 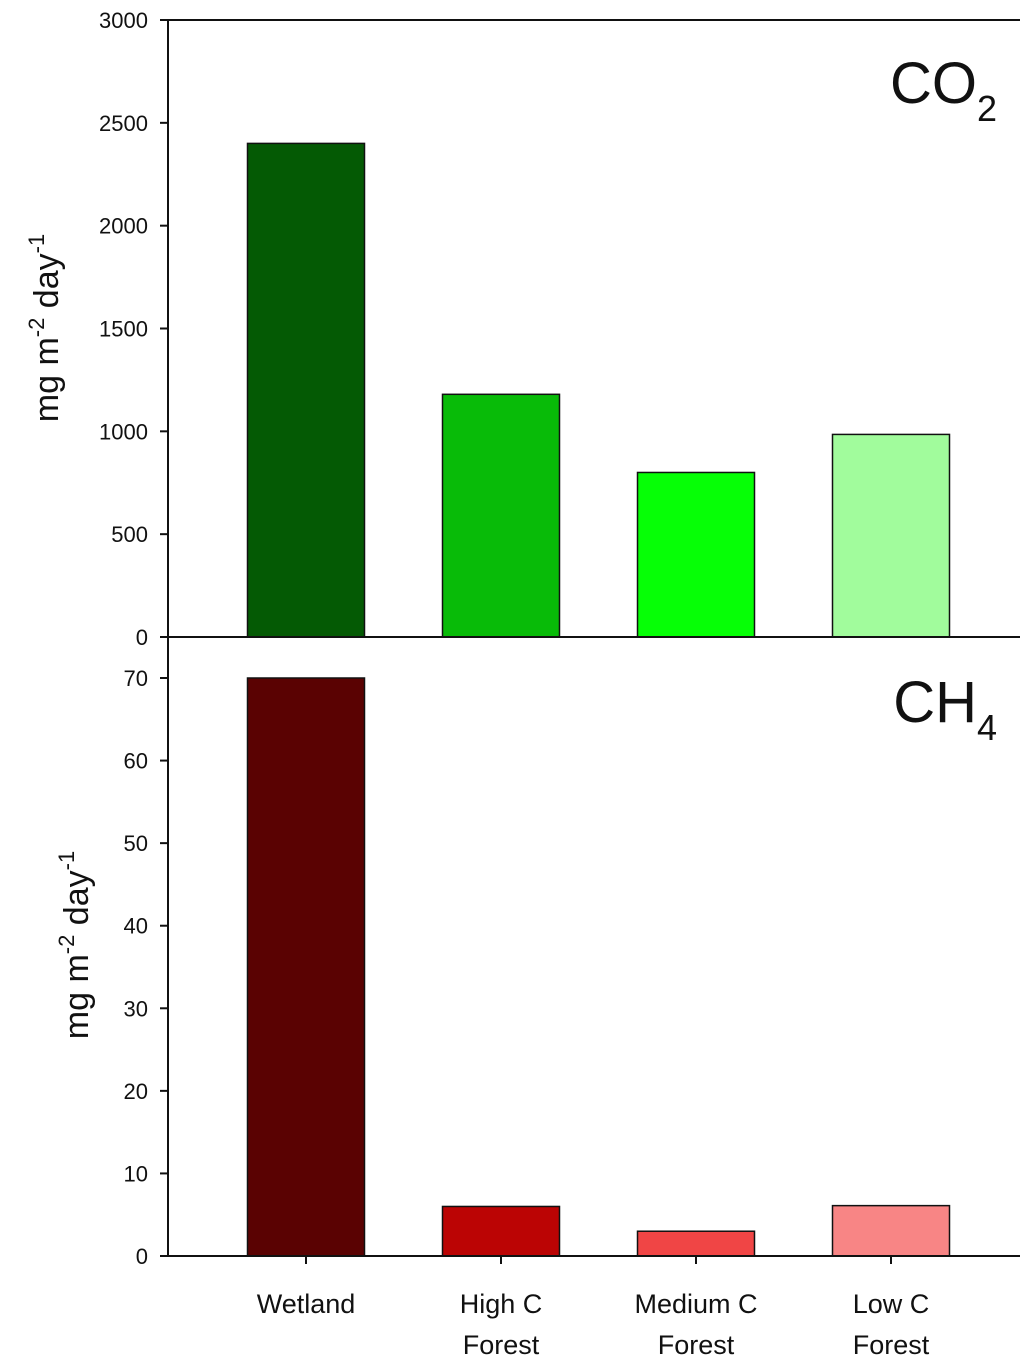 I want to click on y-tick-label: 500, so click(x=129, y=534).